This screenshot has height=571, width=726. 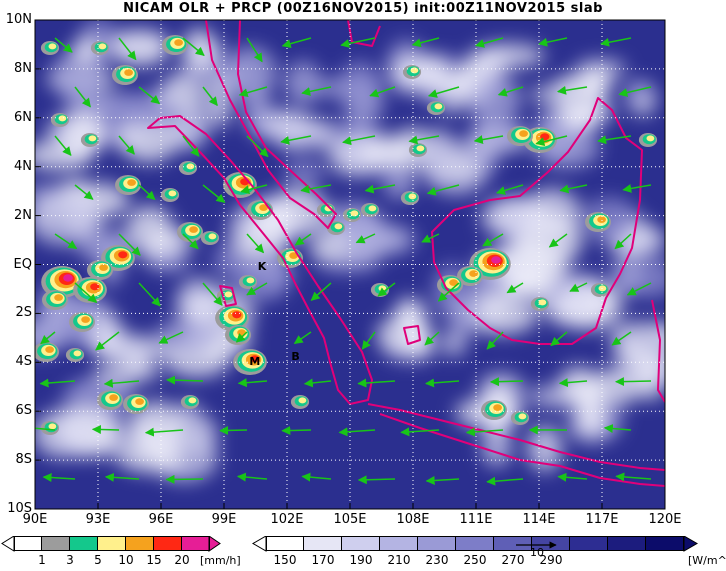 What do you see at coordinates (19, 508) in the screenshot?
I see `lat-label: 10S` at bounding box center [19, 508].